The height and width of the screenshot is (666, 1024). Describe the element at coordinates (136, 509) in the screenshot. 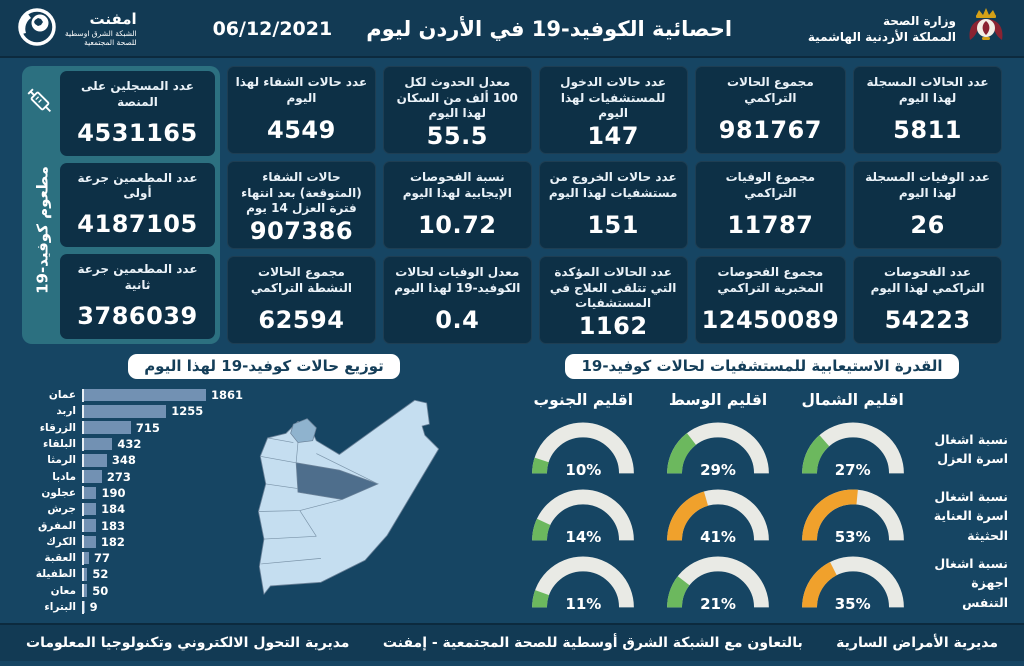

I see `bar-row: جرش 184` at that location.